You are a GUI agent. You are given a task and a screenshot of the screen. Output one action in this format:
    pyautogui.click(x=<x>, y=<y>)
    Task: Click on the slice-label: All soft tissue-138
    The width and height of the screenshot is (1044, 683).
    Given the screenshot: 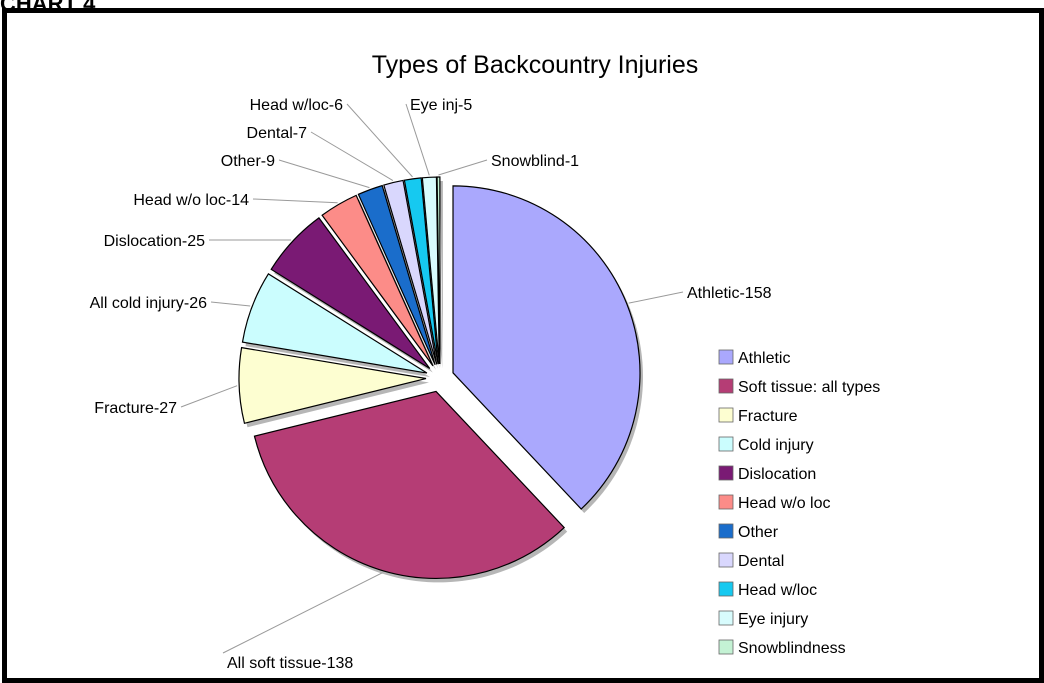 What is the action you would take?
    pyautogui.click(x=290, y=663)
    